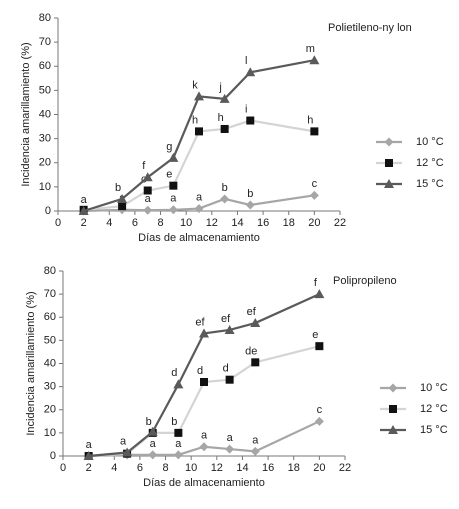 The image size is (459, 509). Describe the element at coordinates (221, 118) in the screenshot. I see `point-label: h` at that location.